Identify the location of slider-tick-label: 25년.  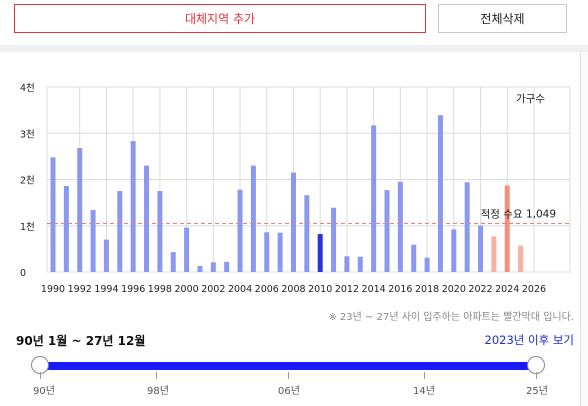
(537, 391).